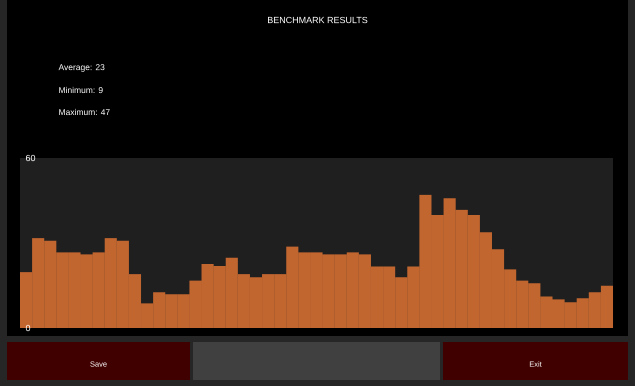  I want to click on y-tick-label: 60, so click(31, 158).